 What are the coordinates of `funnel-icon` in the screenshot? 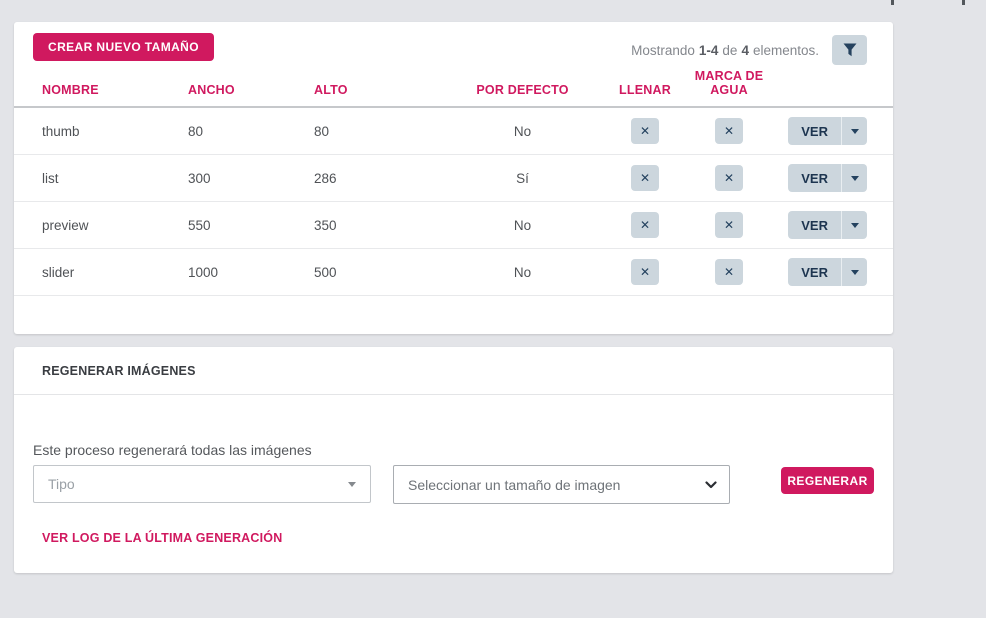 It's located at (850, 50).